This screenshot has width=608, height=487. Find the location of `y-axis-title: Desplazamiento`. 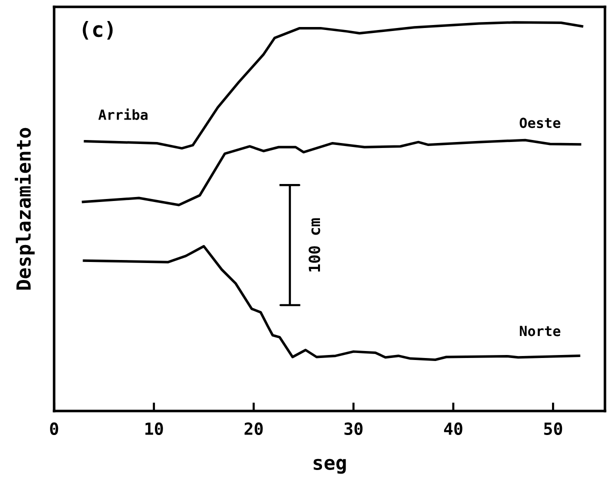

y-axis-title: Desplazamiento is located at coordinates (24, 209).